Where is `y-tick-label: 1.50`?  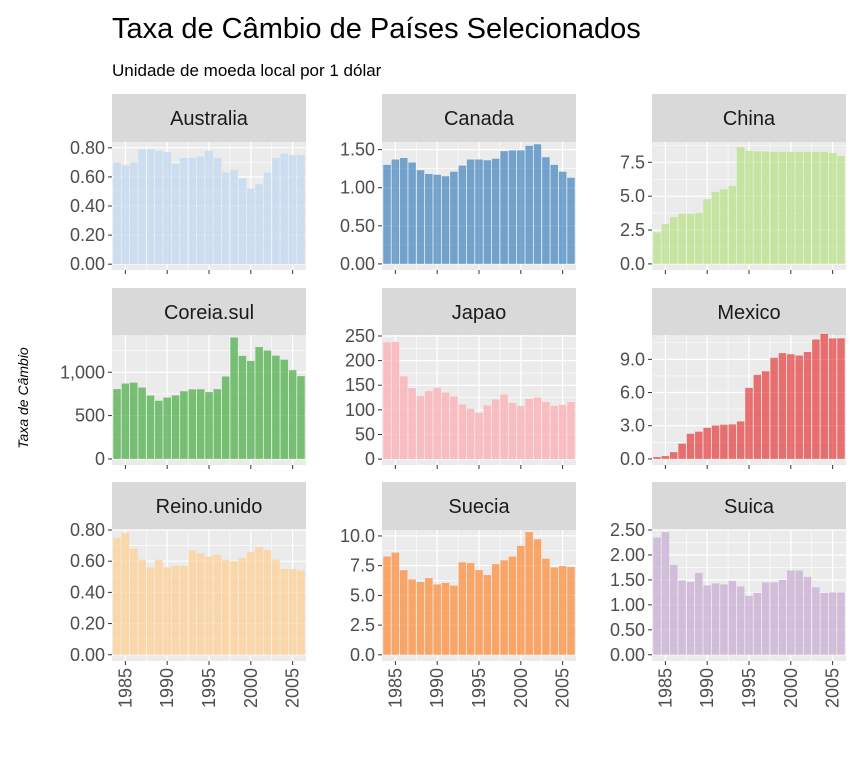
y-tick-label: 1.50 is located at coordinates (357, 150).